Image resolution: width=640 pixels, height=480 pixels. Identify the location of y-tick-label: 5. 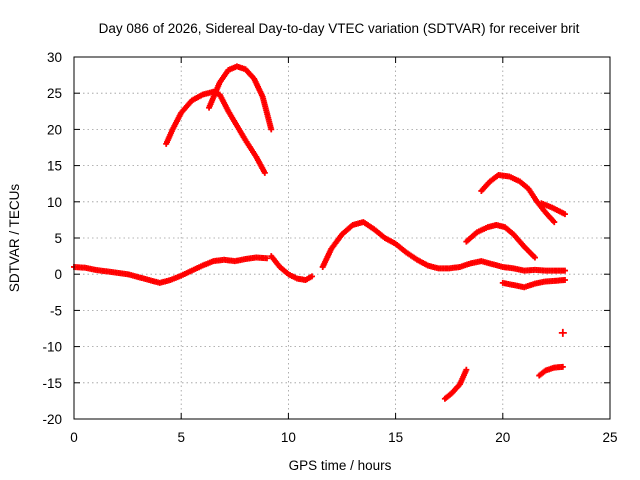
(58, 238).